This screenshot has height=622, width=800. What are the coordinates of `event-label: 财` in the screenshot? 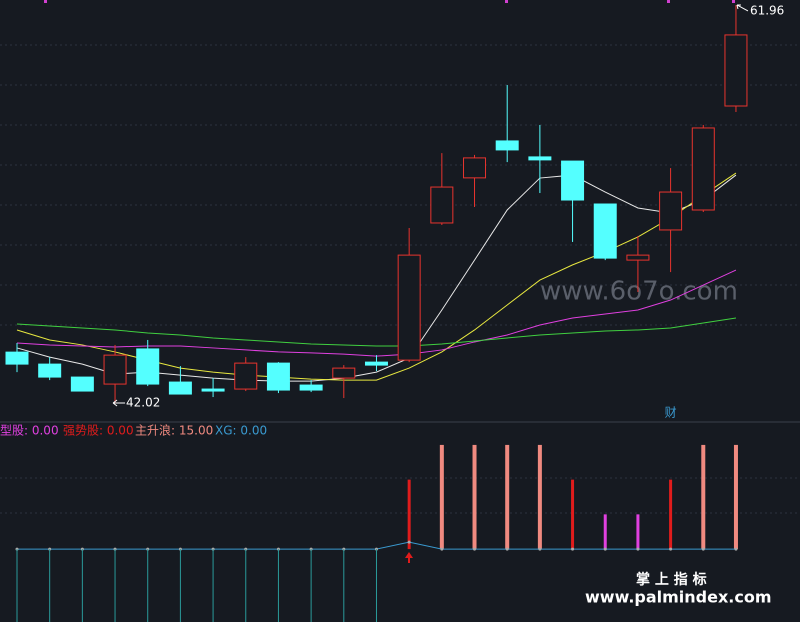 It's located at (671, 413).